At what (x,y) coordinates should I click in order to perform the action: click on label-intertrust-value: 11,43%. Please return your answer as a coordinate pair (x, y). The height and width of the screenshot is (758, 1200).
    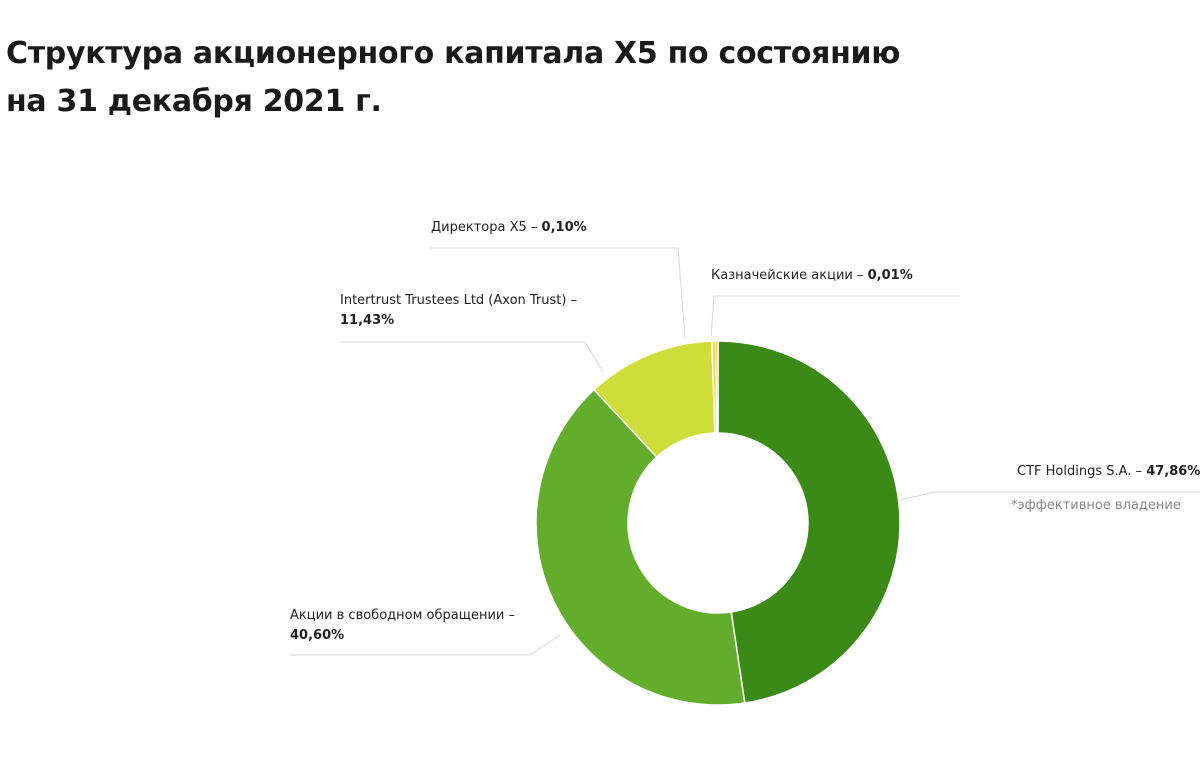
    Looking at the image, I should click on (367, 320).